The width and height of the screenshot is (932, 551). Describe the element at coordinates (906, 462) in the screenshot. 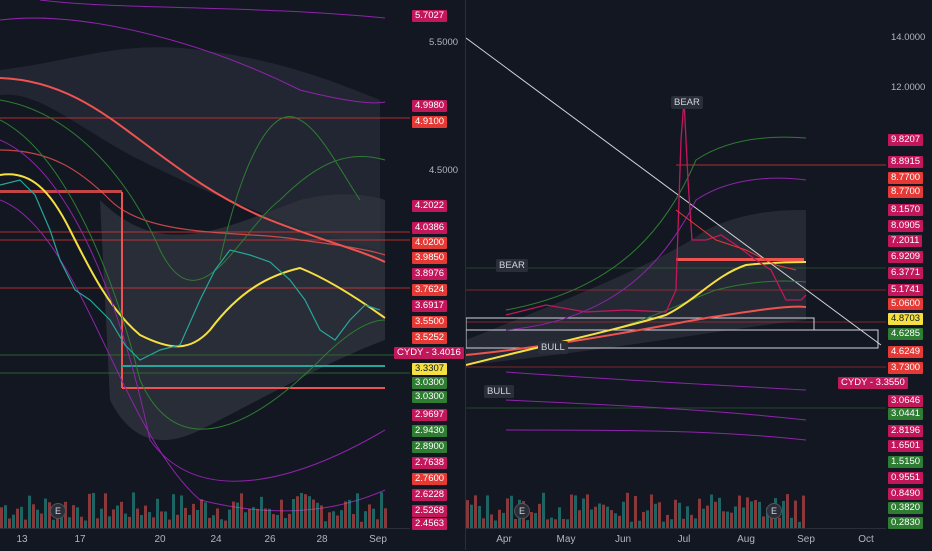

I see `right-price-label: 1.5150` at that location.